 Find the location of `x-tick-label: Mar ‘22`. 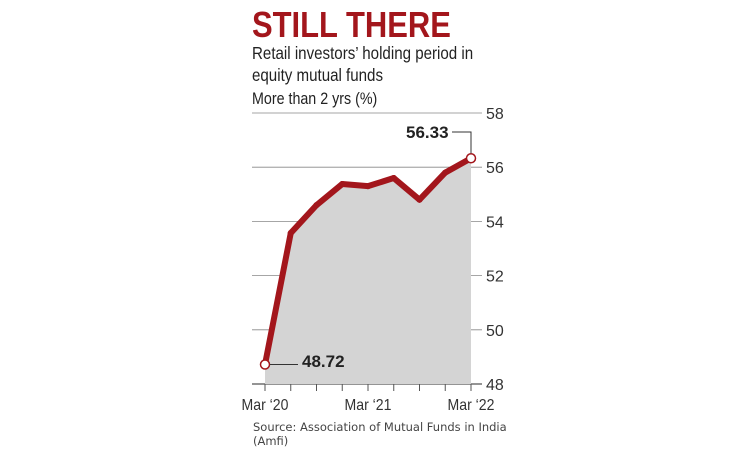

x-tick-label: Mar ‘22 is located at coordinates (471, 405).